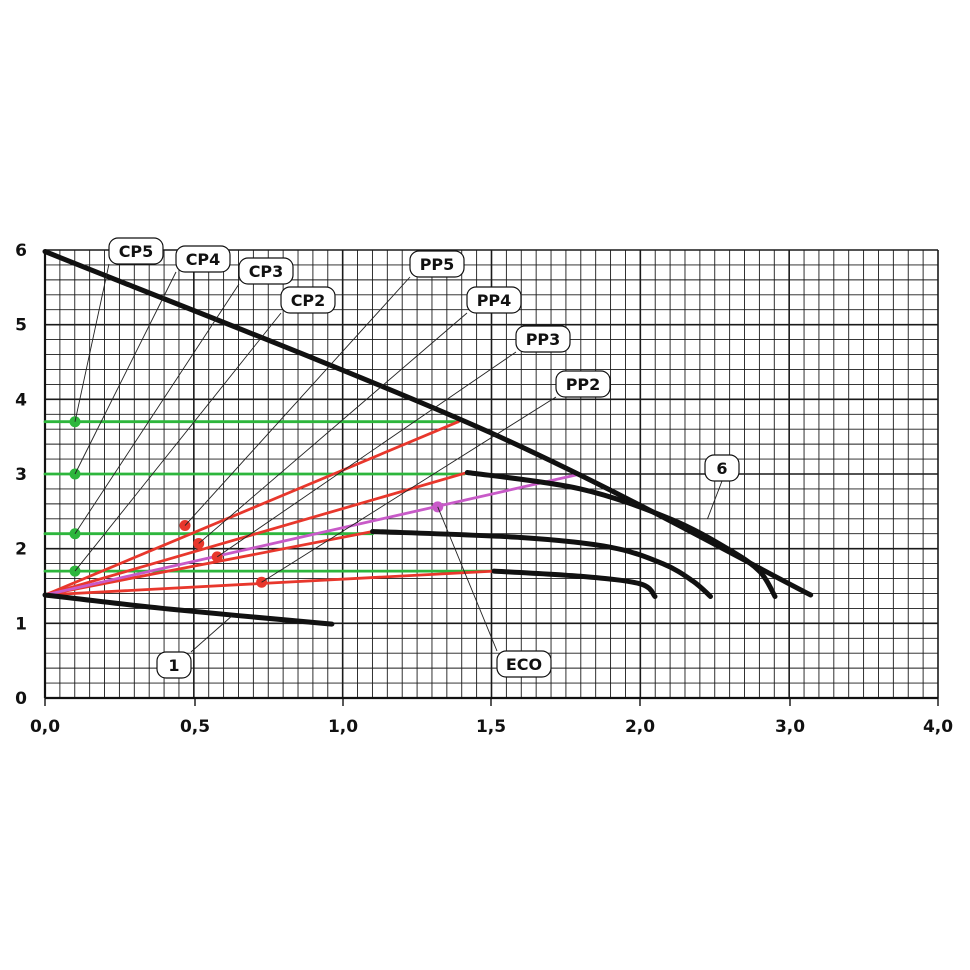  I want to click on callout-box-cp3, so click(266, 271).